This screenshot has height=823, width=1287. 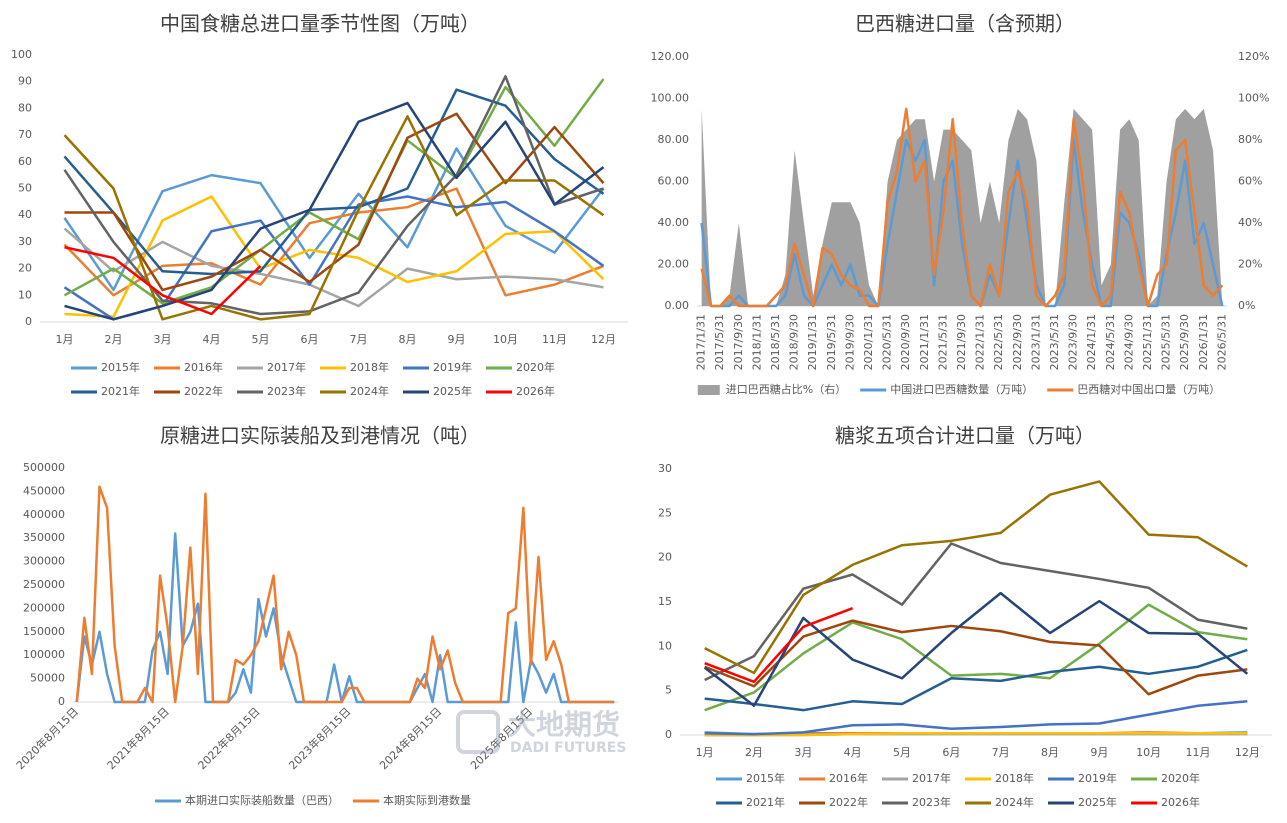 I want to click on y-tick-label: 100, so click(x=21, y=54).